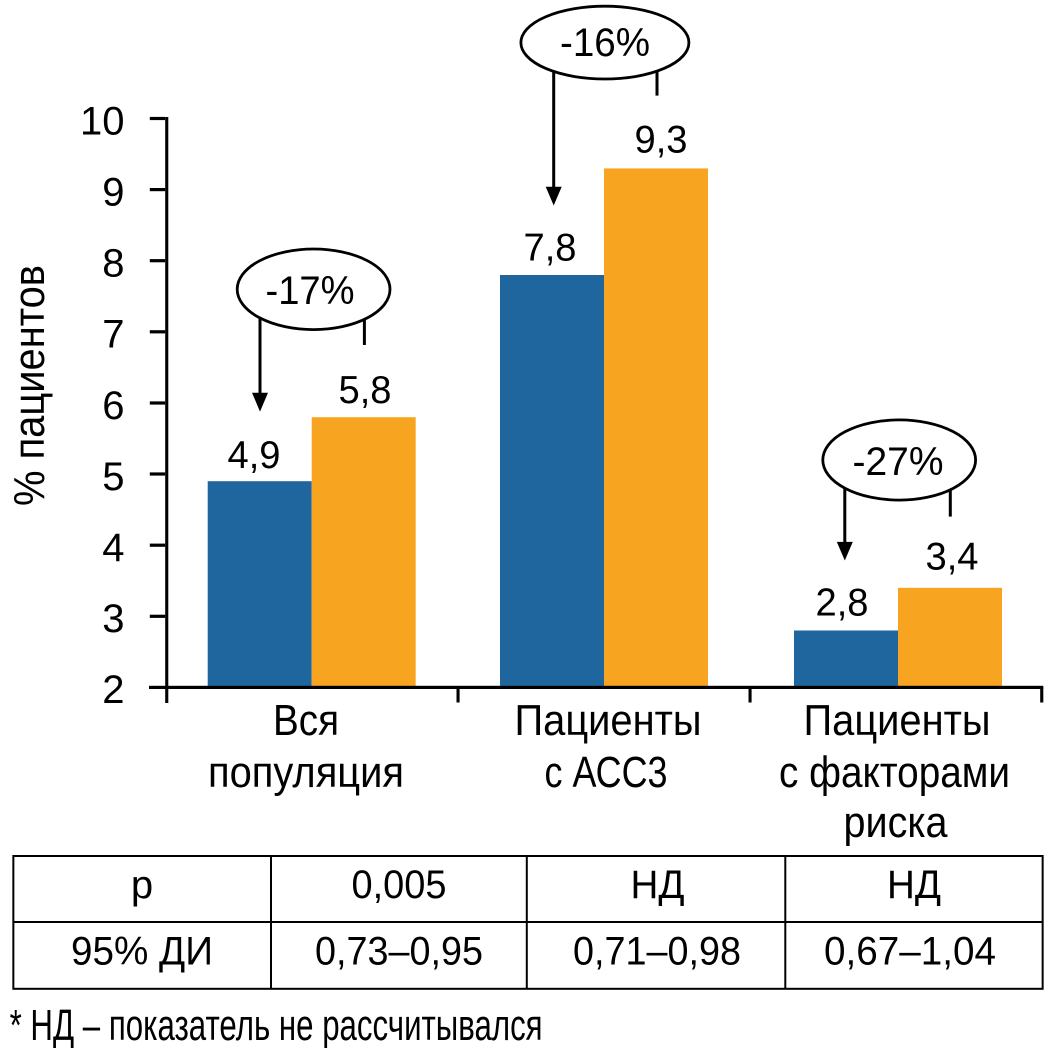 This screenshot has width=1046, height=1048. Describe the element at coordinates (898, 462) in the screenshot. I see `svg-text: -27%` at that location.